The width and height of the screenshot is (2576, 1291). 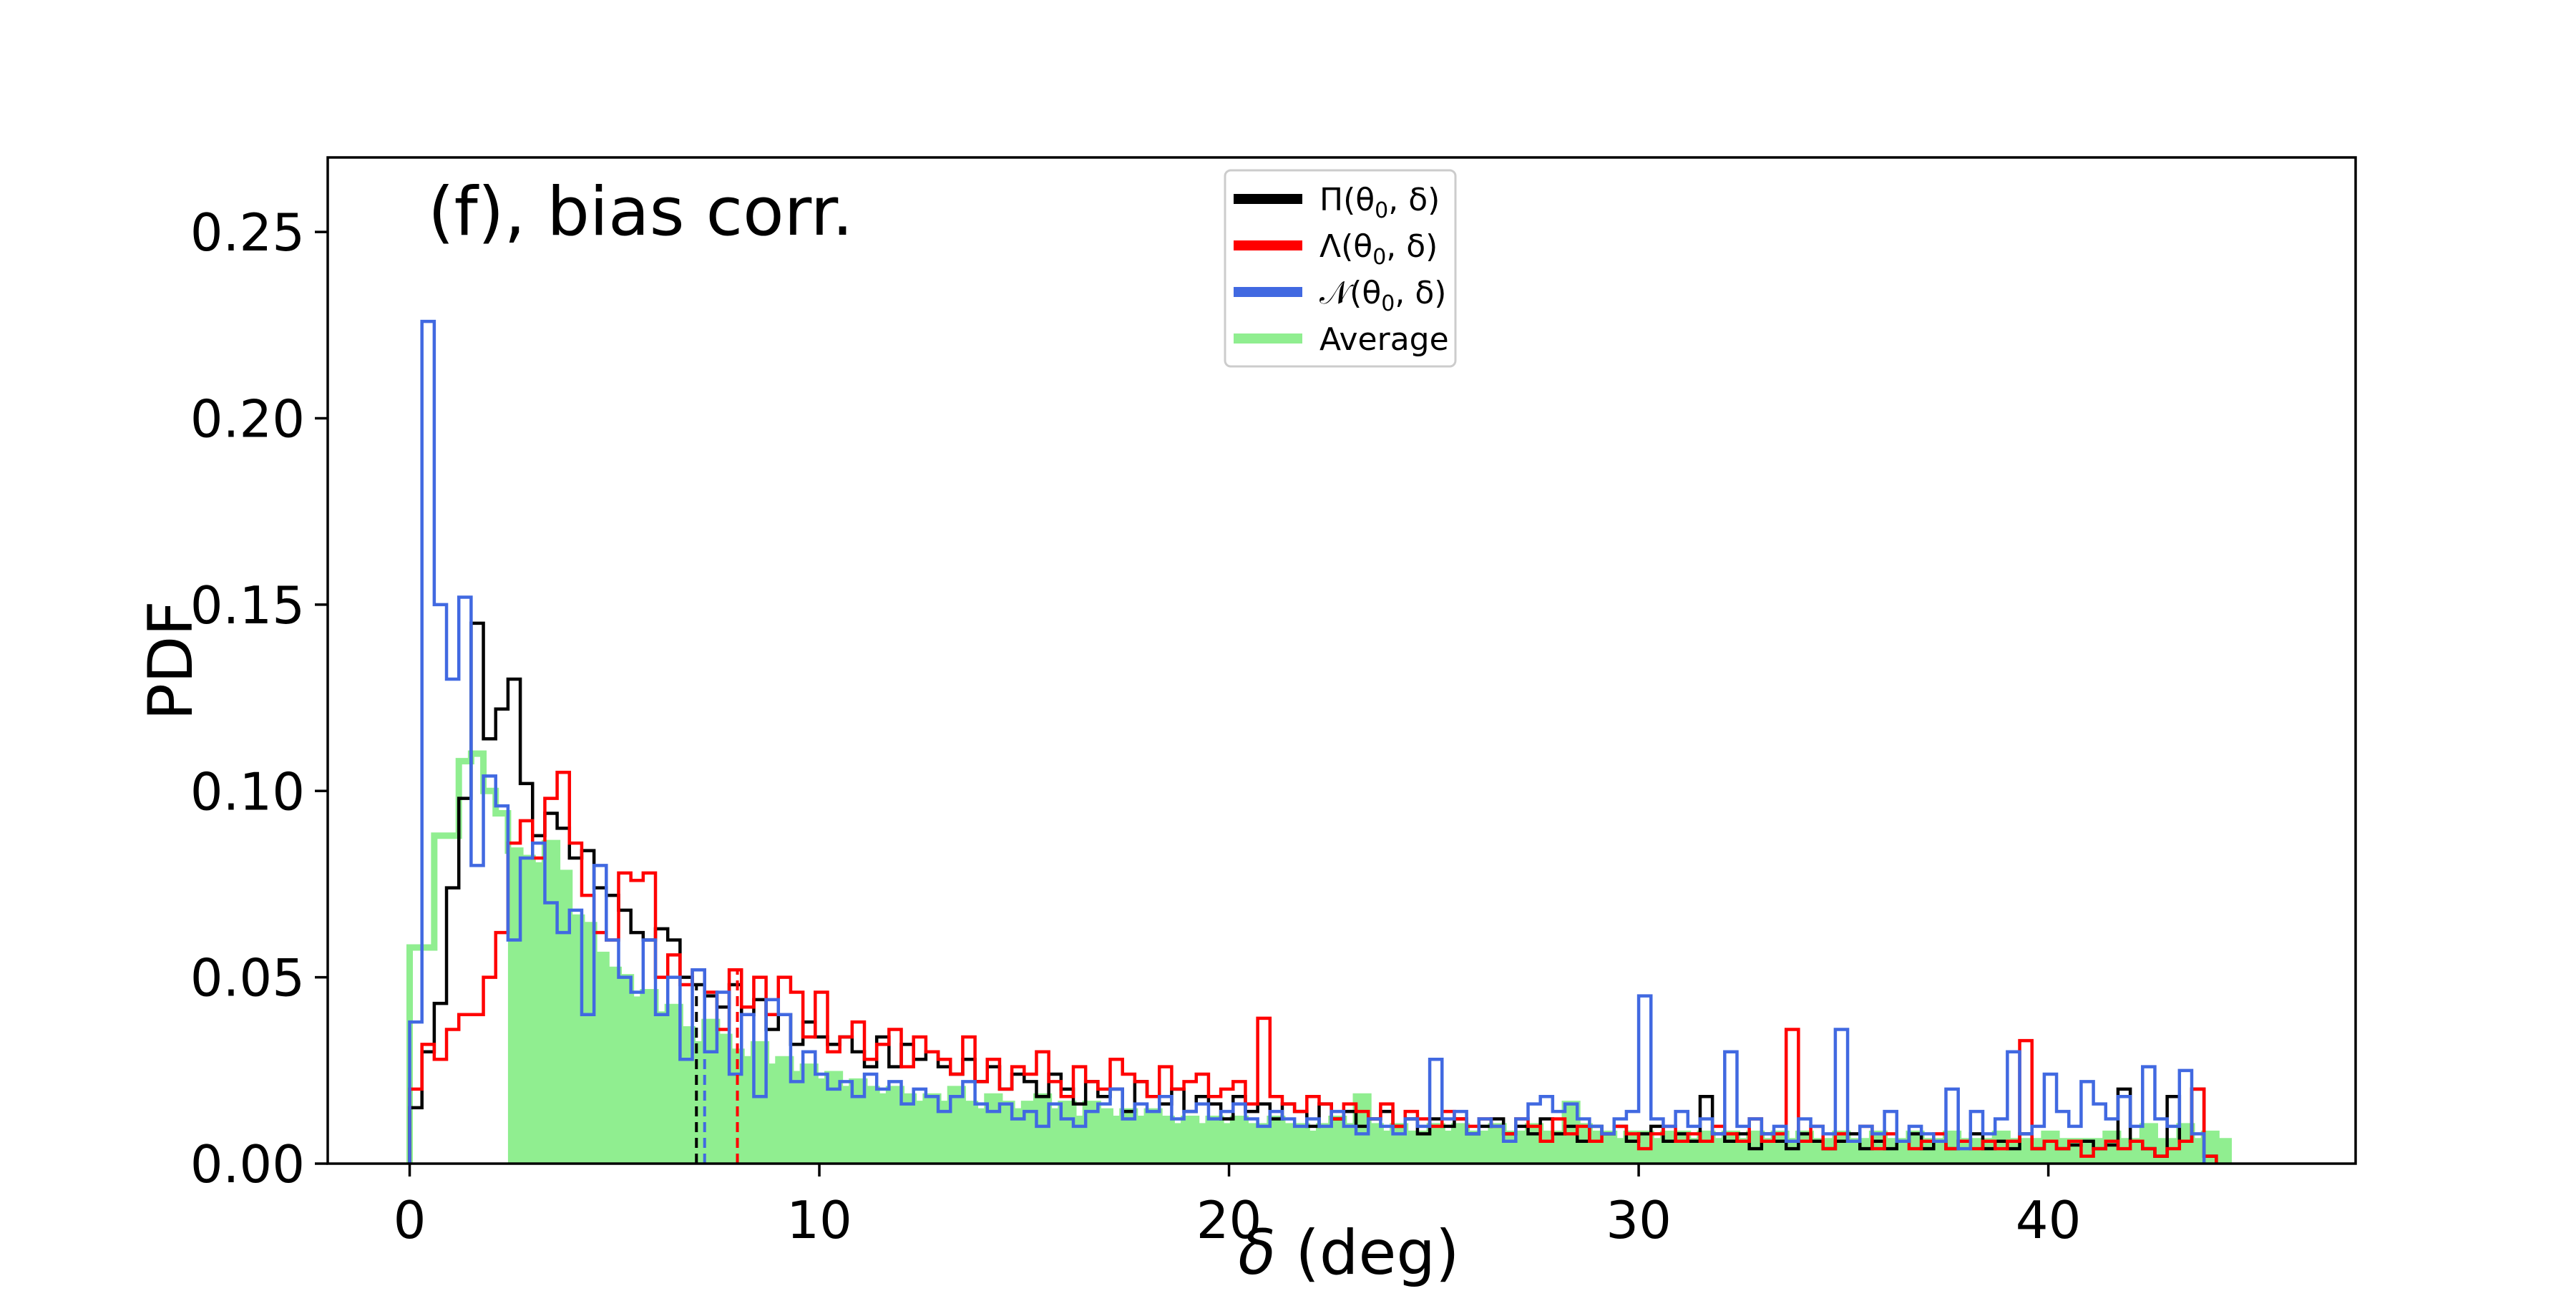 I want to click on y-tick-label: 0.15, so click(x=247, y=605).